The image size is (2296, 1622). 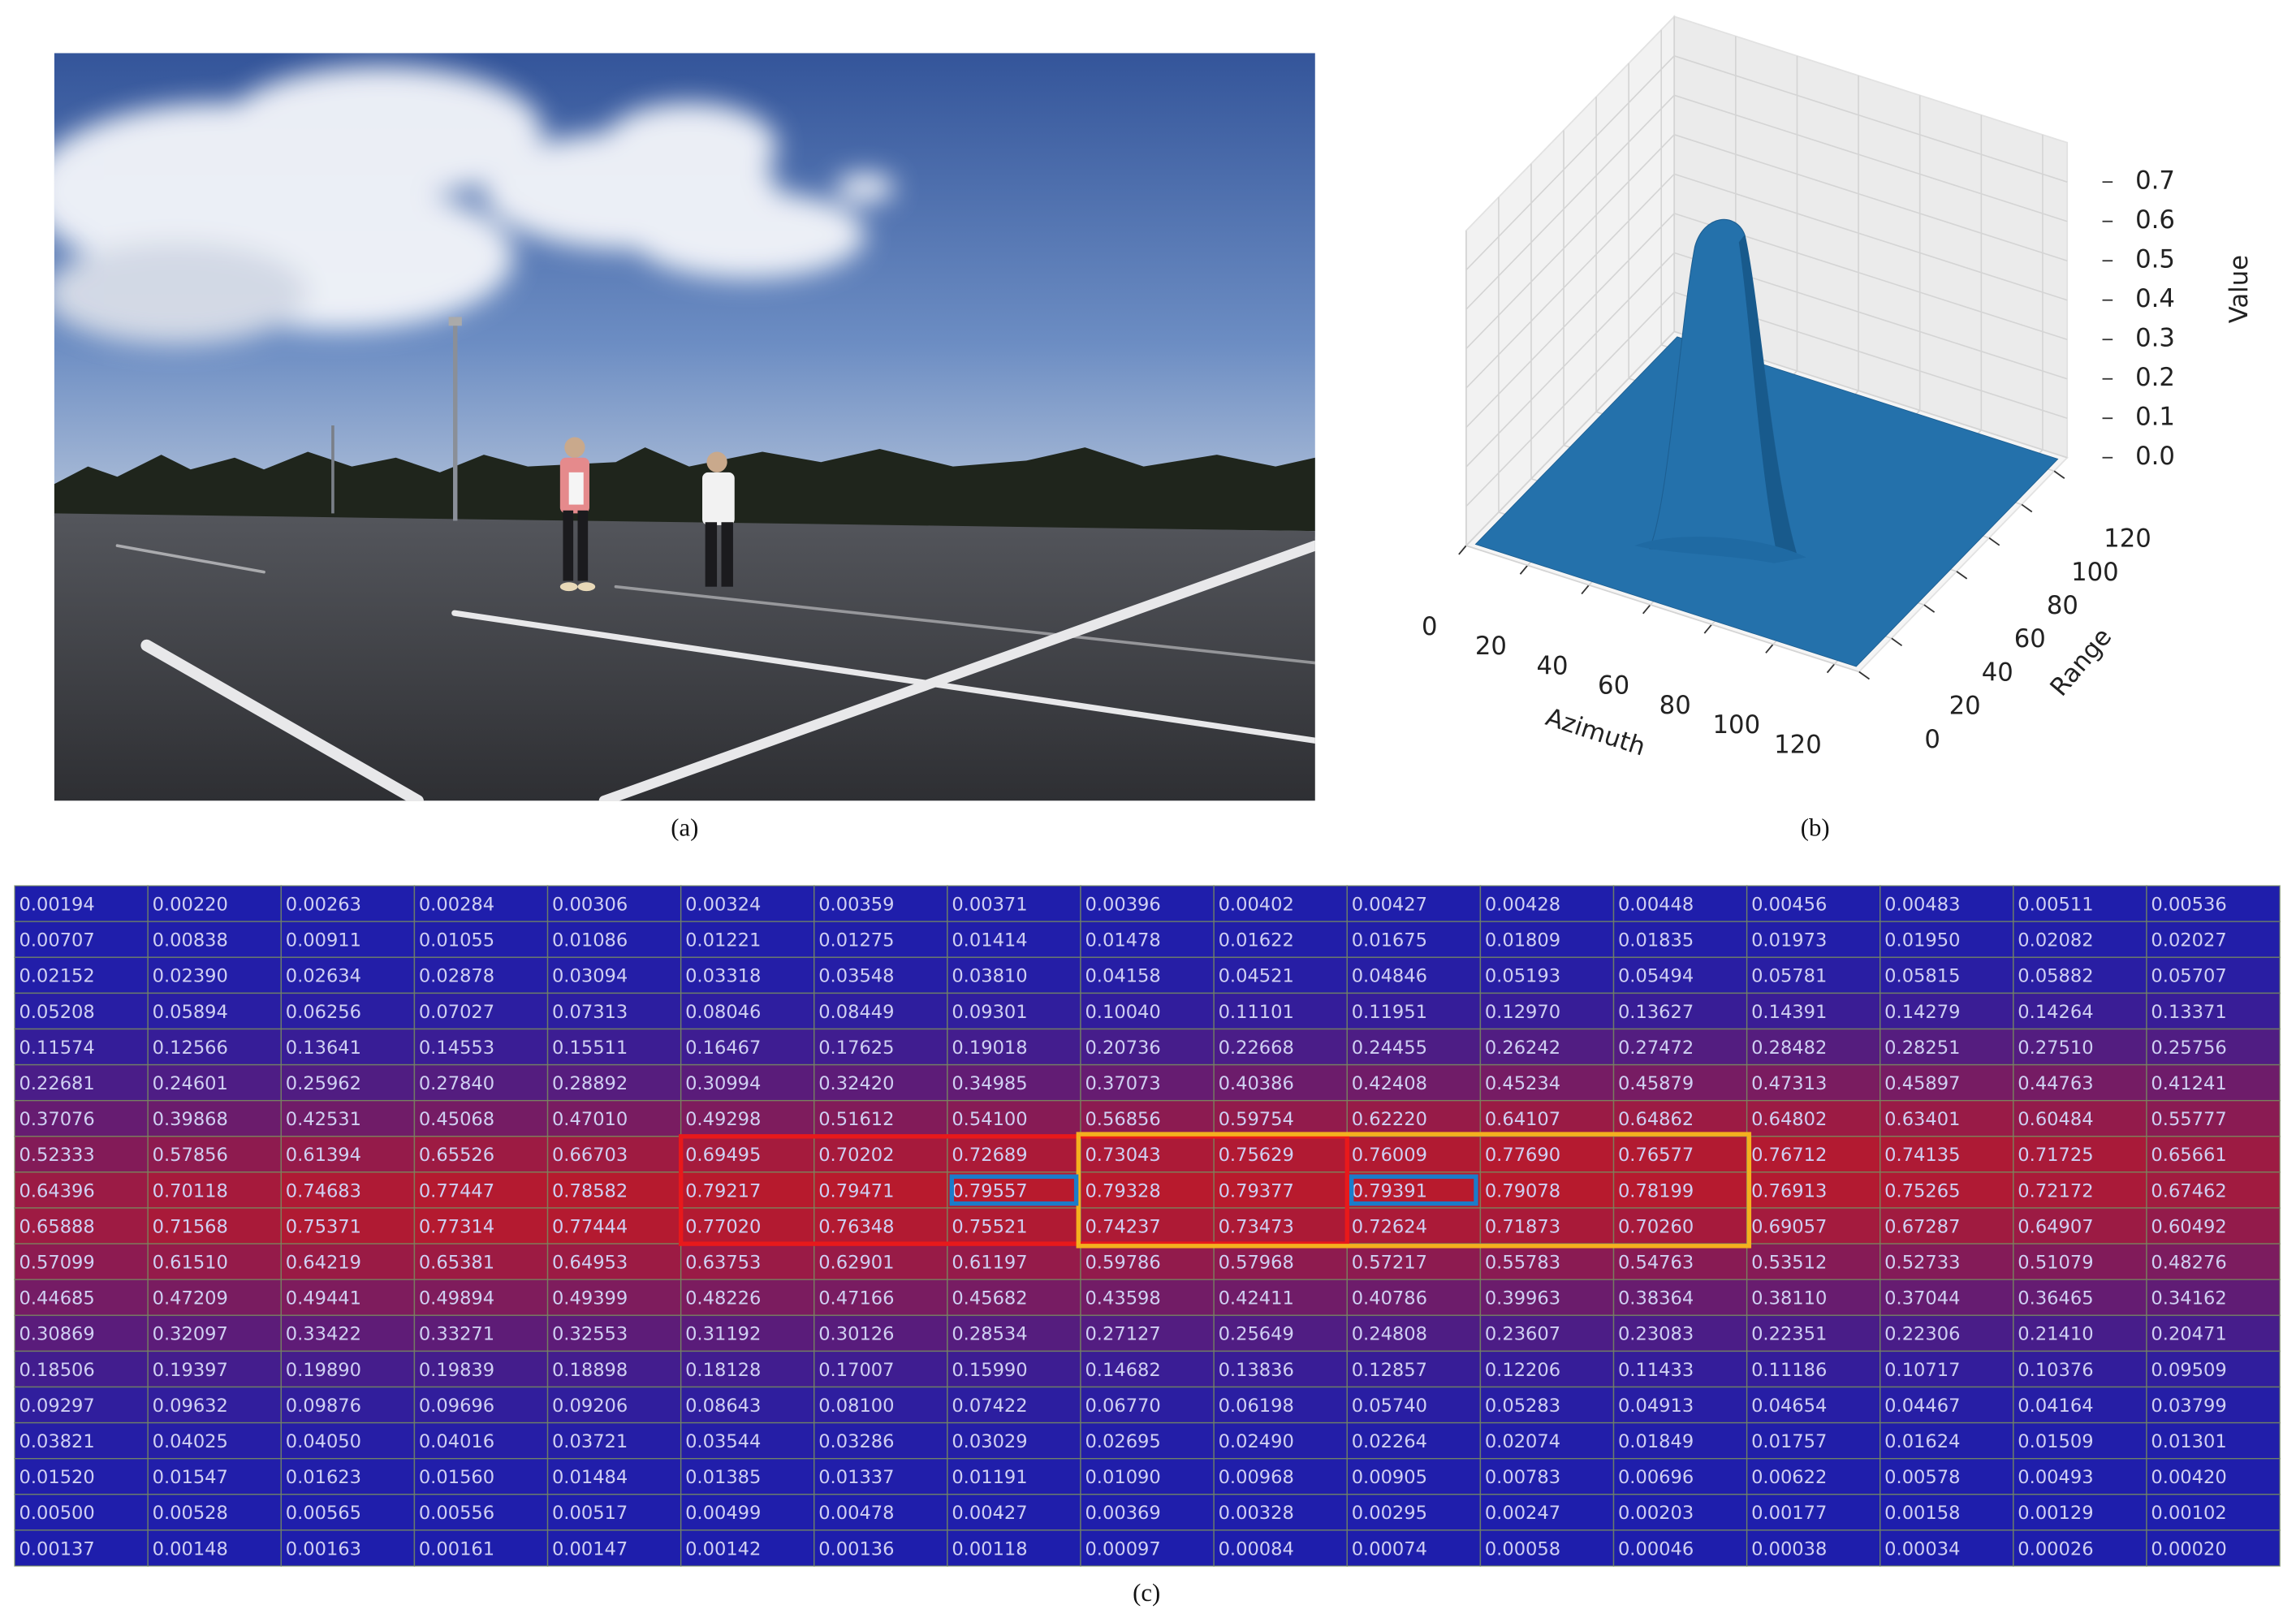 What do you see at coordinates (1522, 1262) in the screenshot?
I see `cell-text: 0.55783` at bounding box center [1522, 1262].